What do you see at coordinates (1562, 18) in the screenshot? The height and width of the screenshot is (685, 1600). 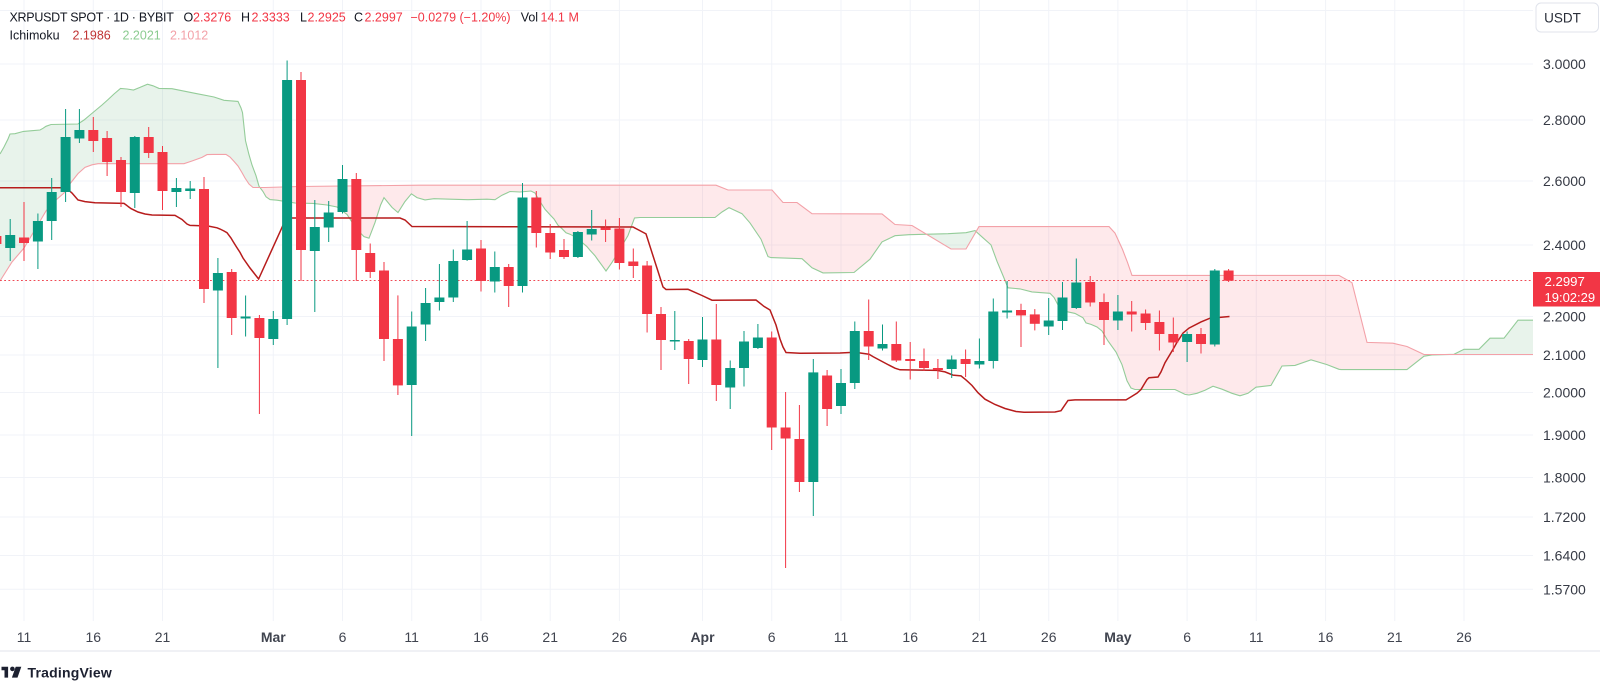 I see `svg-text: USDT` at bounding box center [1562, 18].